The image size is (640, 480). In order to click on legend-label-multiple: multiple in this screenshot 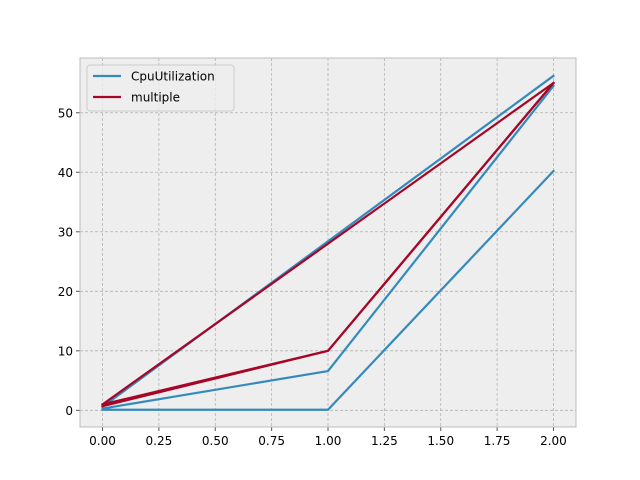, I will do `click(155, 98)`.